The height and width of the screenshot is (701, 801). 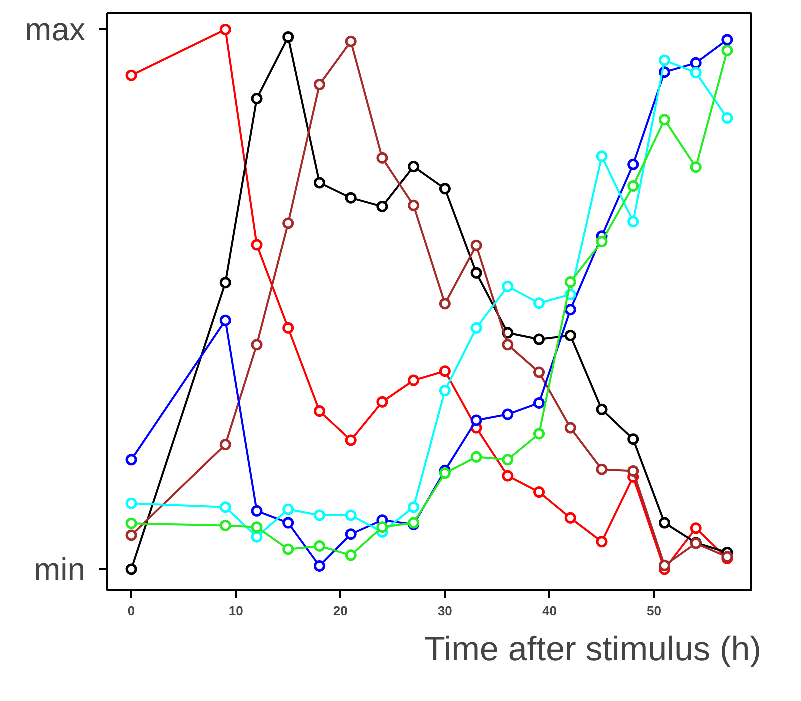 I want to click on x-axis-title: Time after stimulus (h), so click(x=593, y=649).